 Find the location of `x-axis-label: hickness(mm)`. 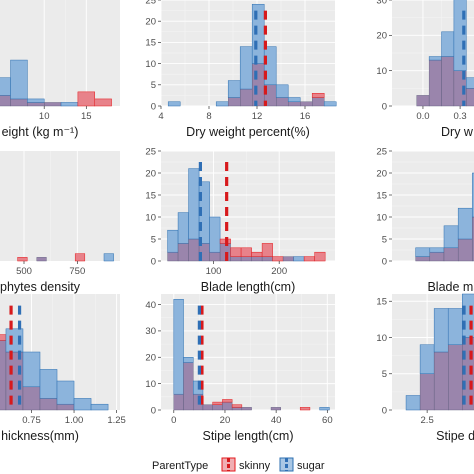

x-axis-label: hickness(mm) is located at coordinates (40, 436).